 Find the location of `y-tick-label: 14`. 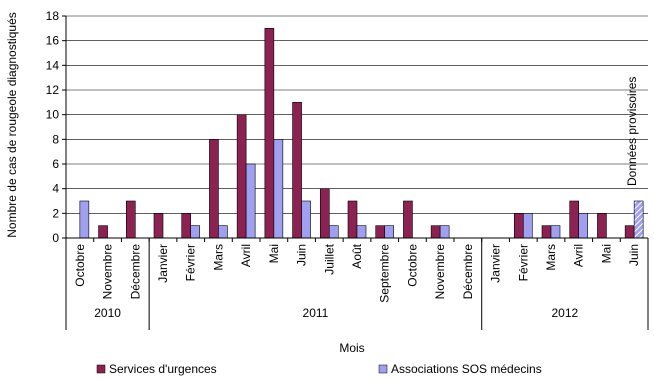

y-tick-label: 14 is located at coordinates (53, 65).